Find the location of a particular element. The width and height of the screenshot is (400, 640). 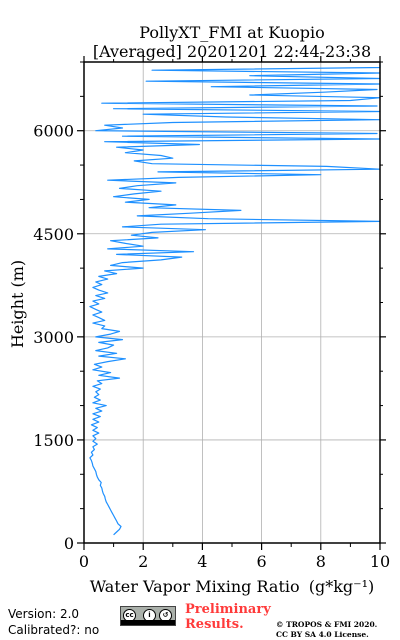

x-axis-label-units: (g*kg⁻¹) is located at coordinates (342, 586).